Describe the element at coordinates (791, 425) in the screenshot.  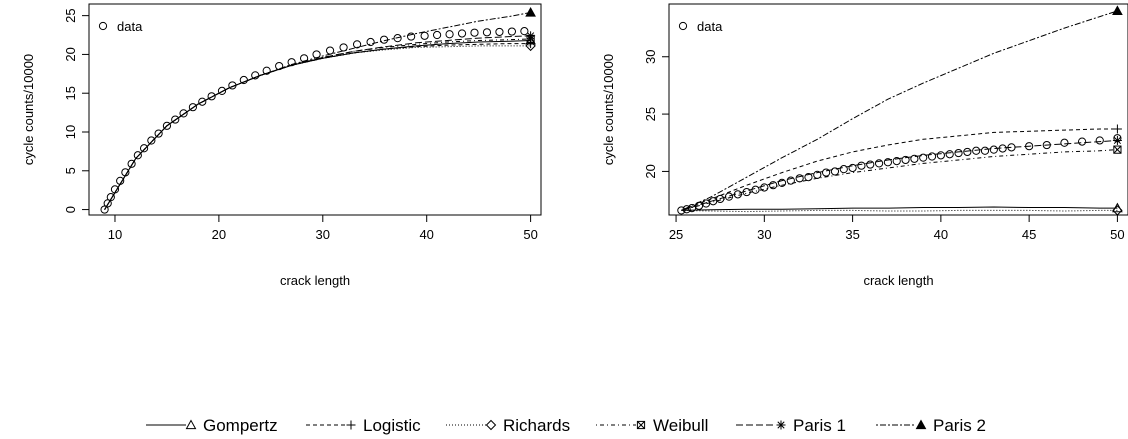
I see `legend-item-paris-1: Paris 1` at that location.